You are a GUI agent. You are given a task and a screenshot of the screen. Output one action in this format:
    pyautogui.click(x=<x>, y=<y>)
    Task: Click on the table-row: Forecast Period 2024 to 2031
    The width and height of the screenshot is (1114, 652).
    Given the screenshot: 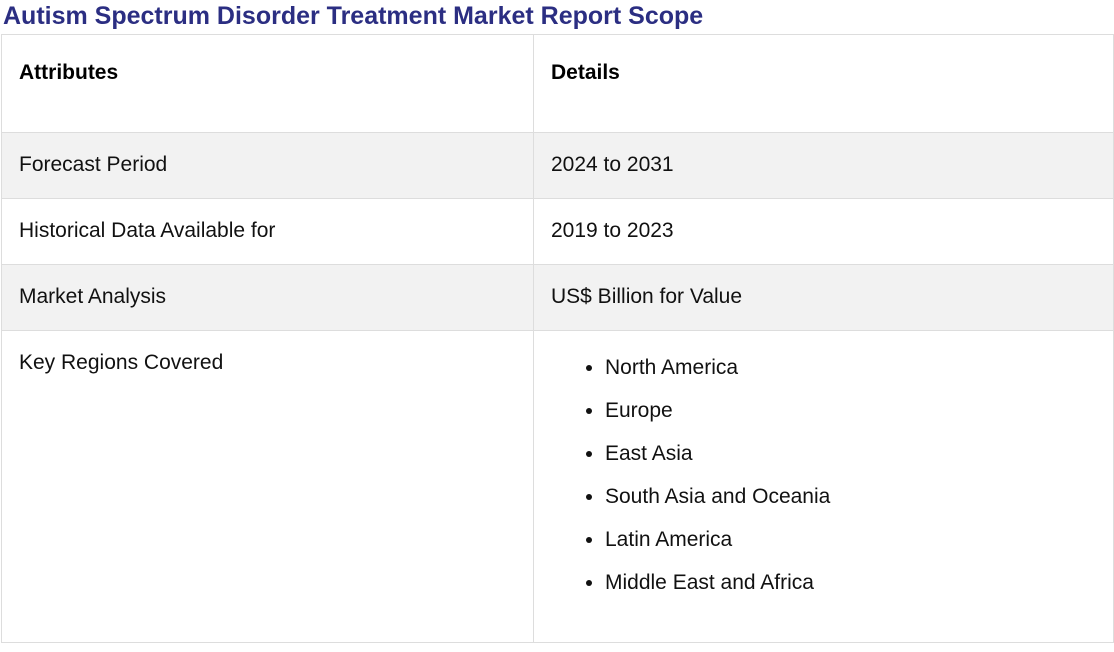 What is the action you would take?
    pyautogui.click(x=557, y=165)
    